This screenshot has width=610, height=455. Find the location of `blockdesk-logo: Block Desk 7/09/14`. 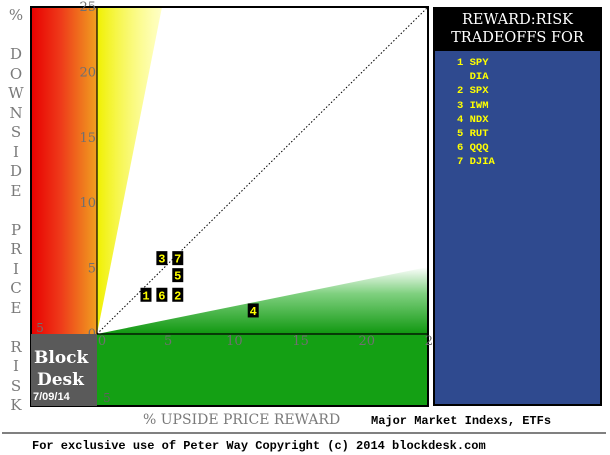

blockdesk-logo: Block Desk 7/09/14 is located at coordinates (64, 370).